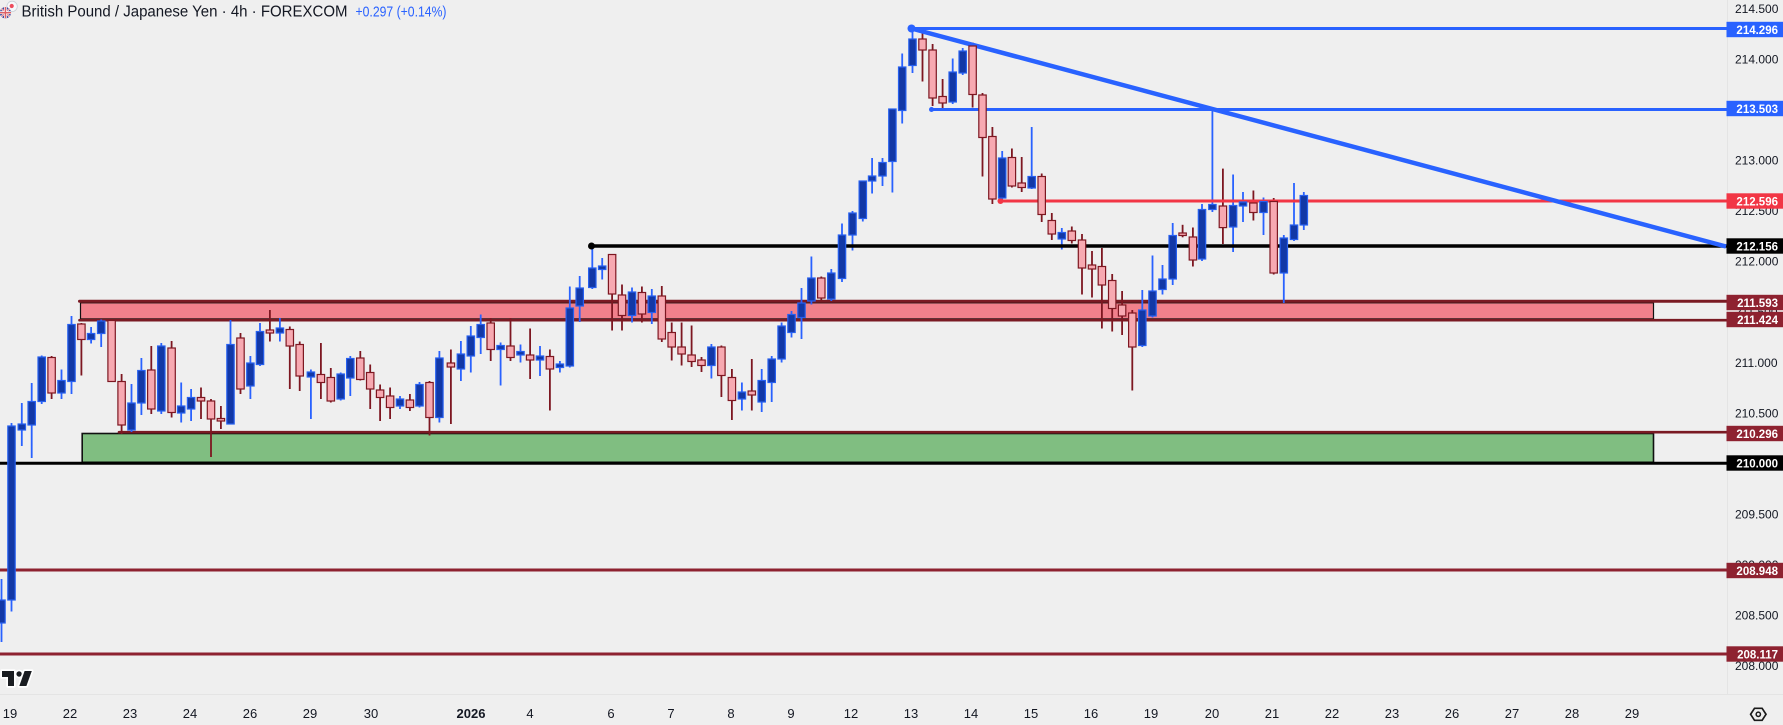 The height and width of the screenshot is (725, 1783). Describe the element at coordinates (730, 713) in the screenshot. I see `svg-text: 8` at that location.